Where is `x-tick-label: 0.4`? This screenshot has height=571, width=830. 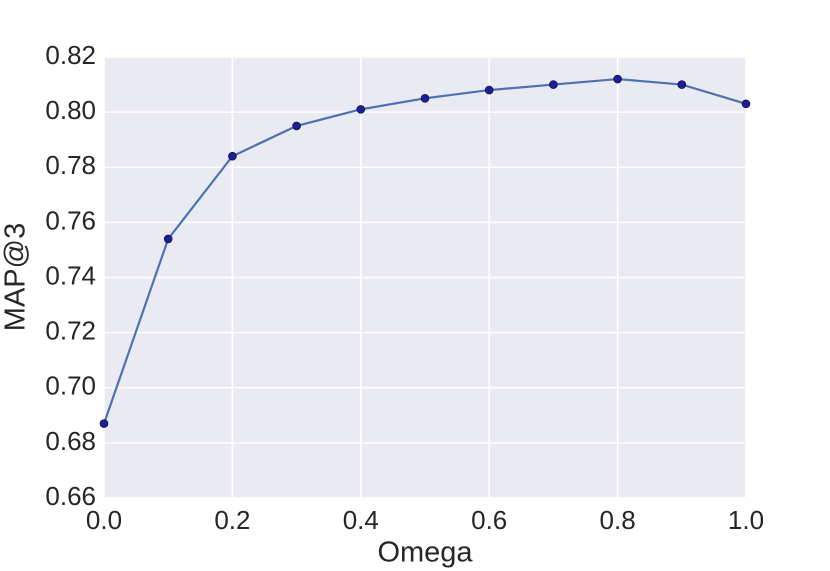
x-tick-label: 0.4 is located at coordinates (361, 520).